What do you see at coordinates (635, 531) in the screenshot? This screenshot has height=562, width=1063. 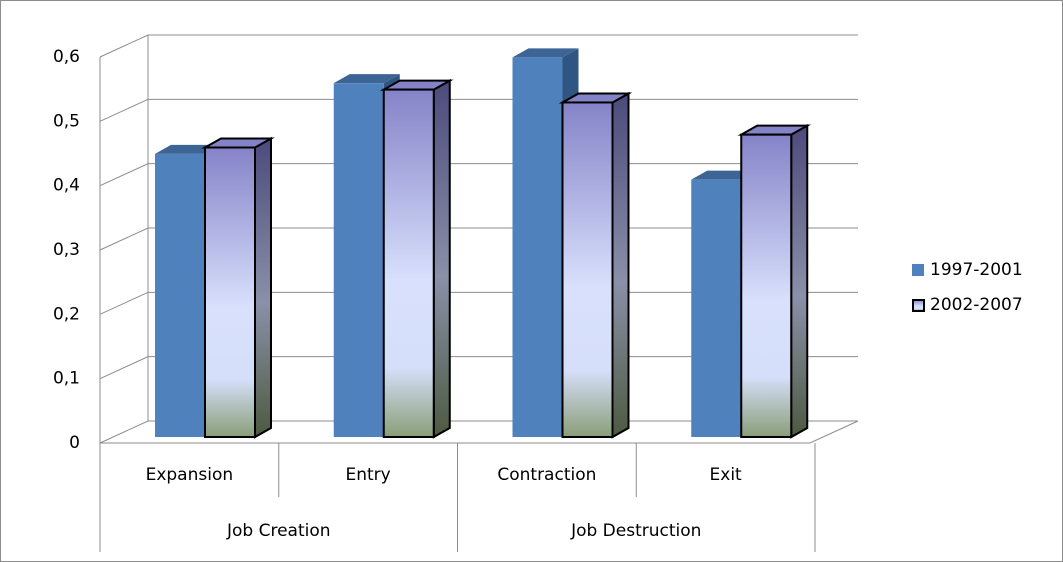 I see `group-label: Job Destruction` at bounding box center [635, 531].